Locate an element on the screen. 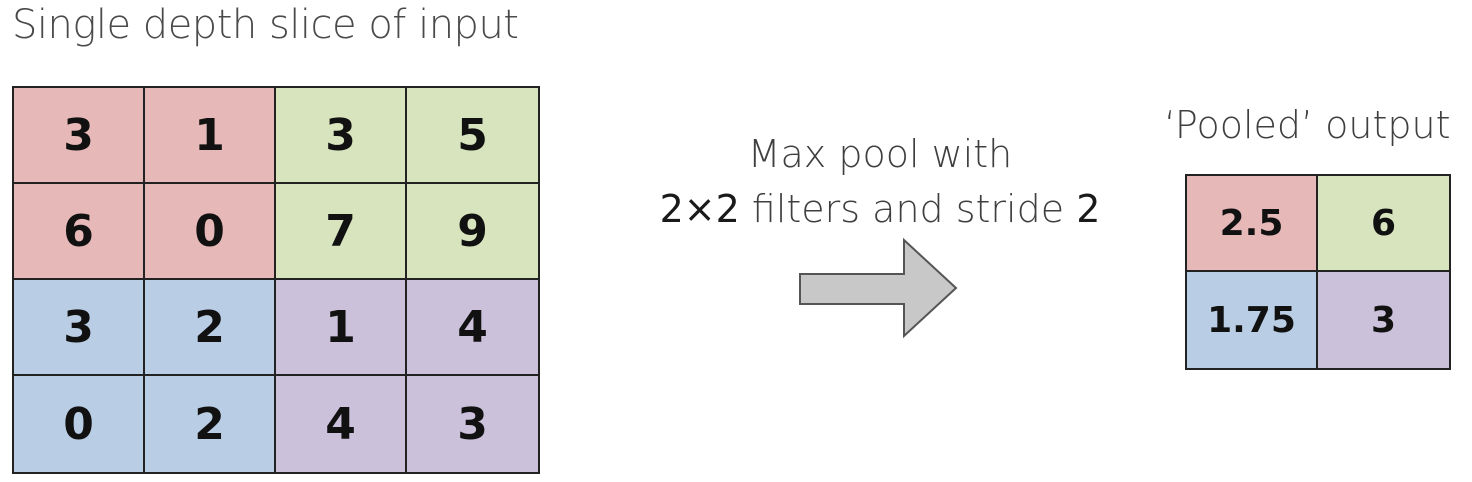 The height and width of the screenshot is (482, 1472). input-cell: 7 is located at coordinates (341, 232).